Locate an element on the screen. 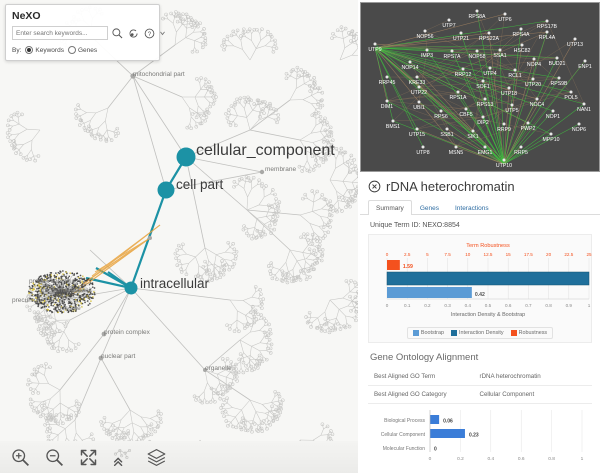  gene-label: EMG1 is located at coordinates (485, 153).